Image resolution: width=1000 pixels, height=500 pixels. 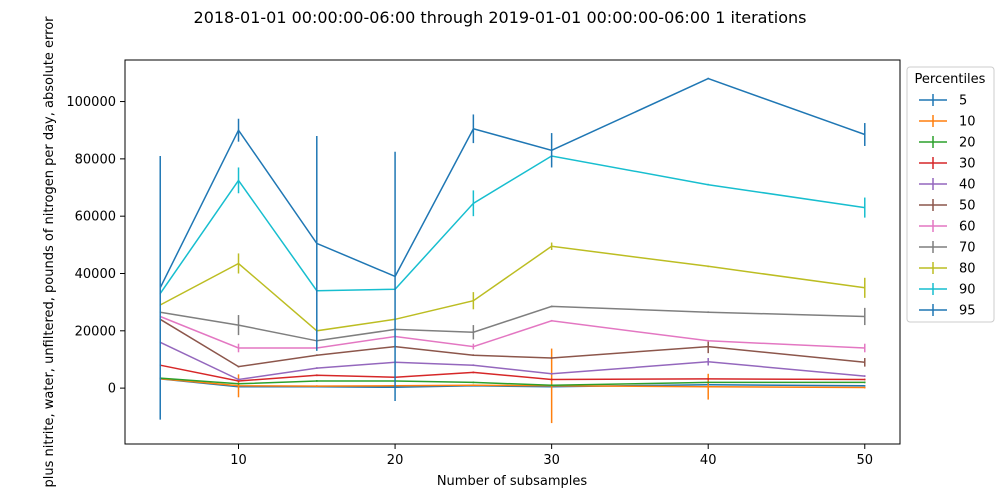 What do you see at coordinates (551, 460) in the screenshot?
I see `x-tick-label: 30` at bounding box center [551, 460].